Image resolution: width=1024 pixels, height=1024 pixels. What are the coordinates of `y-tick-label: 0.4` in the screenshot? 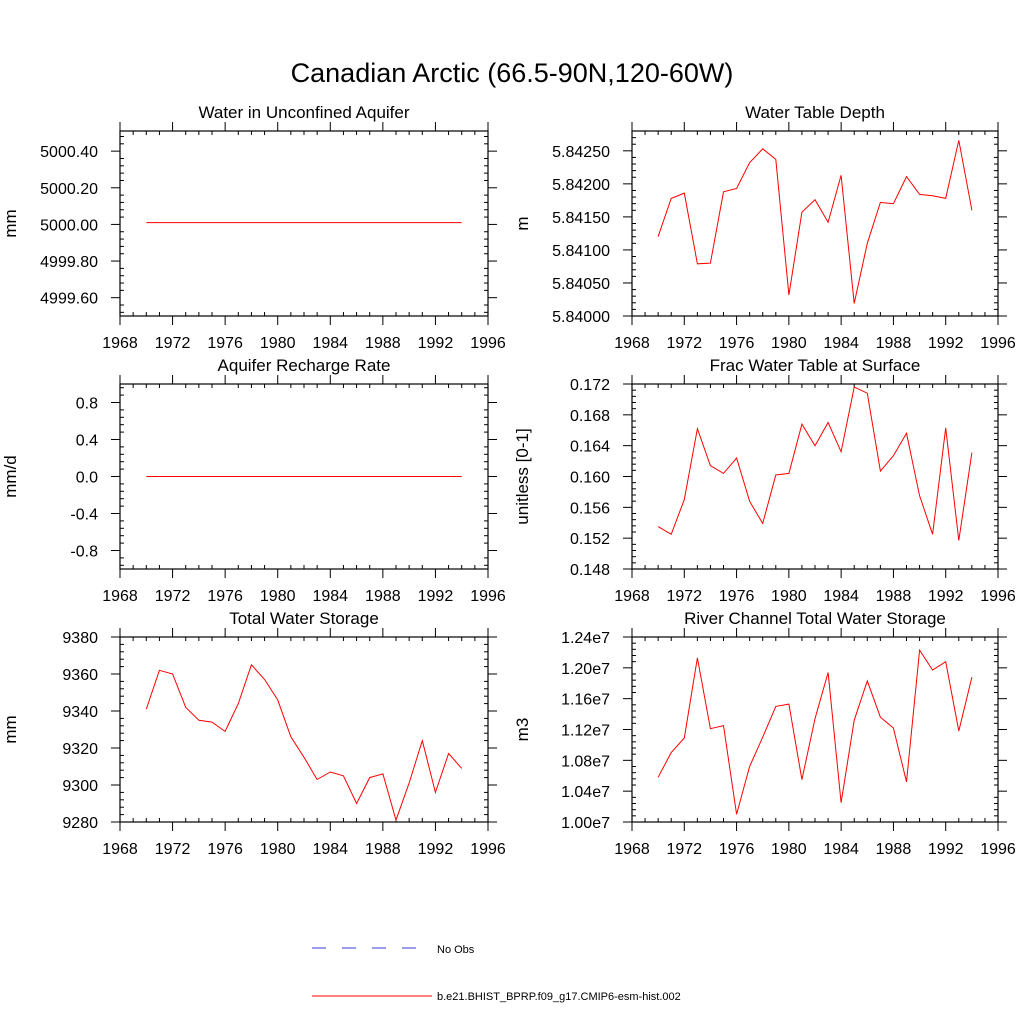 It's located at (87, 441).